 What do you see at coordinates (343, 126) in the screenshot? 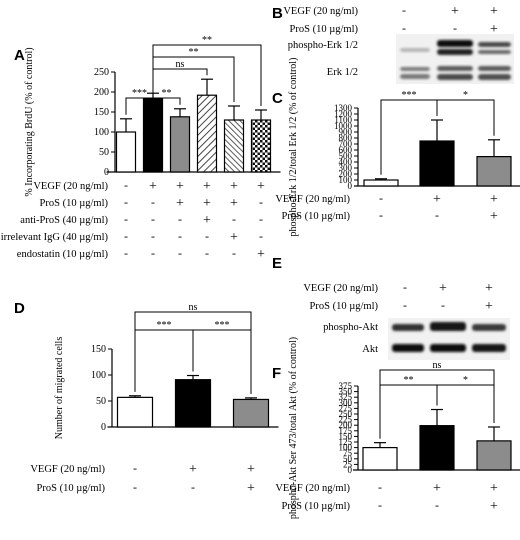
I see `y-tick-label: 1000` at bounding box center [343, 126].